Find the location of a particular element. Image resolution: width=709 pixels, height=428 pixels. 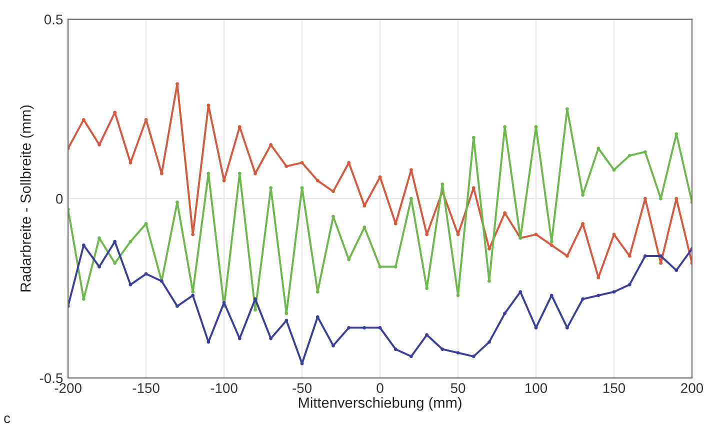

x-tick-label: -100 is located at coordinates (224, 388).